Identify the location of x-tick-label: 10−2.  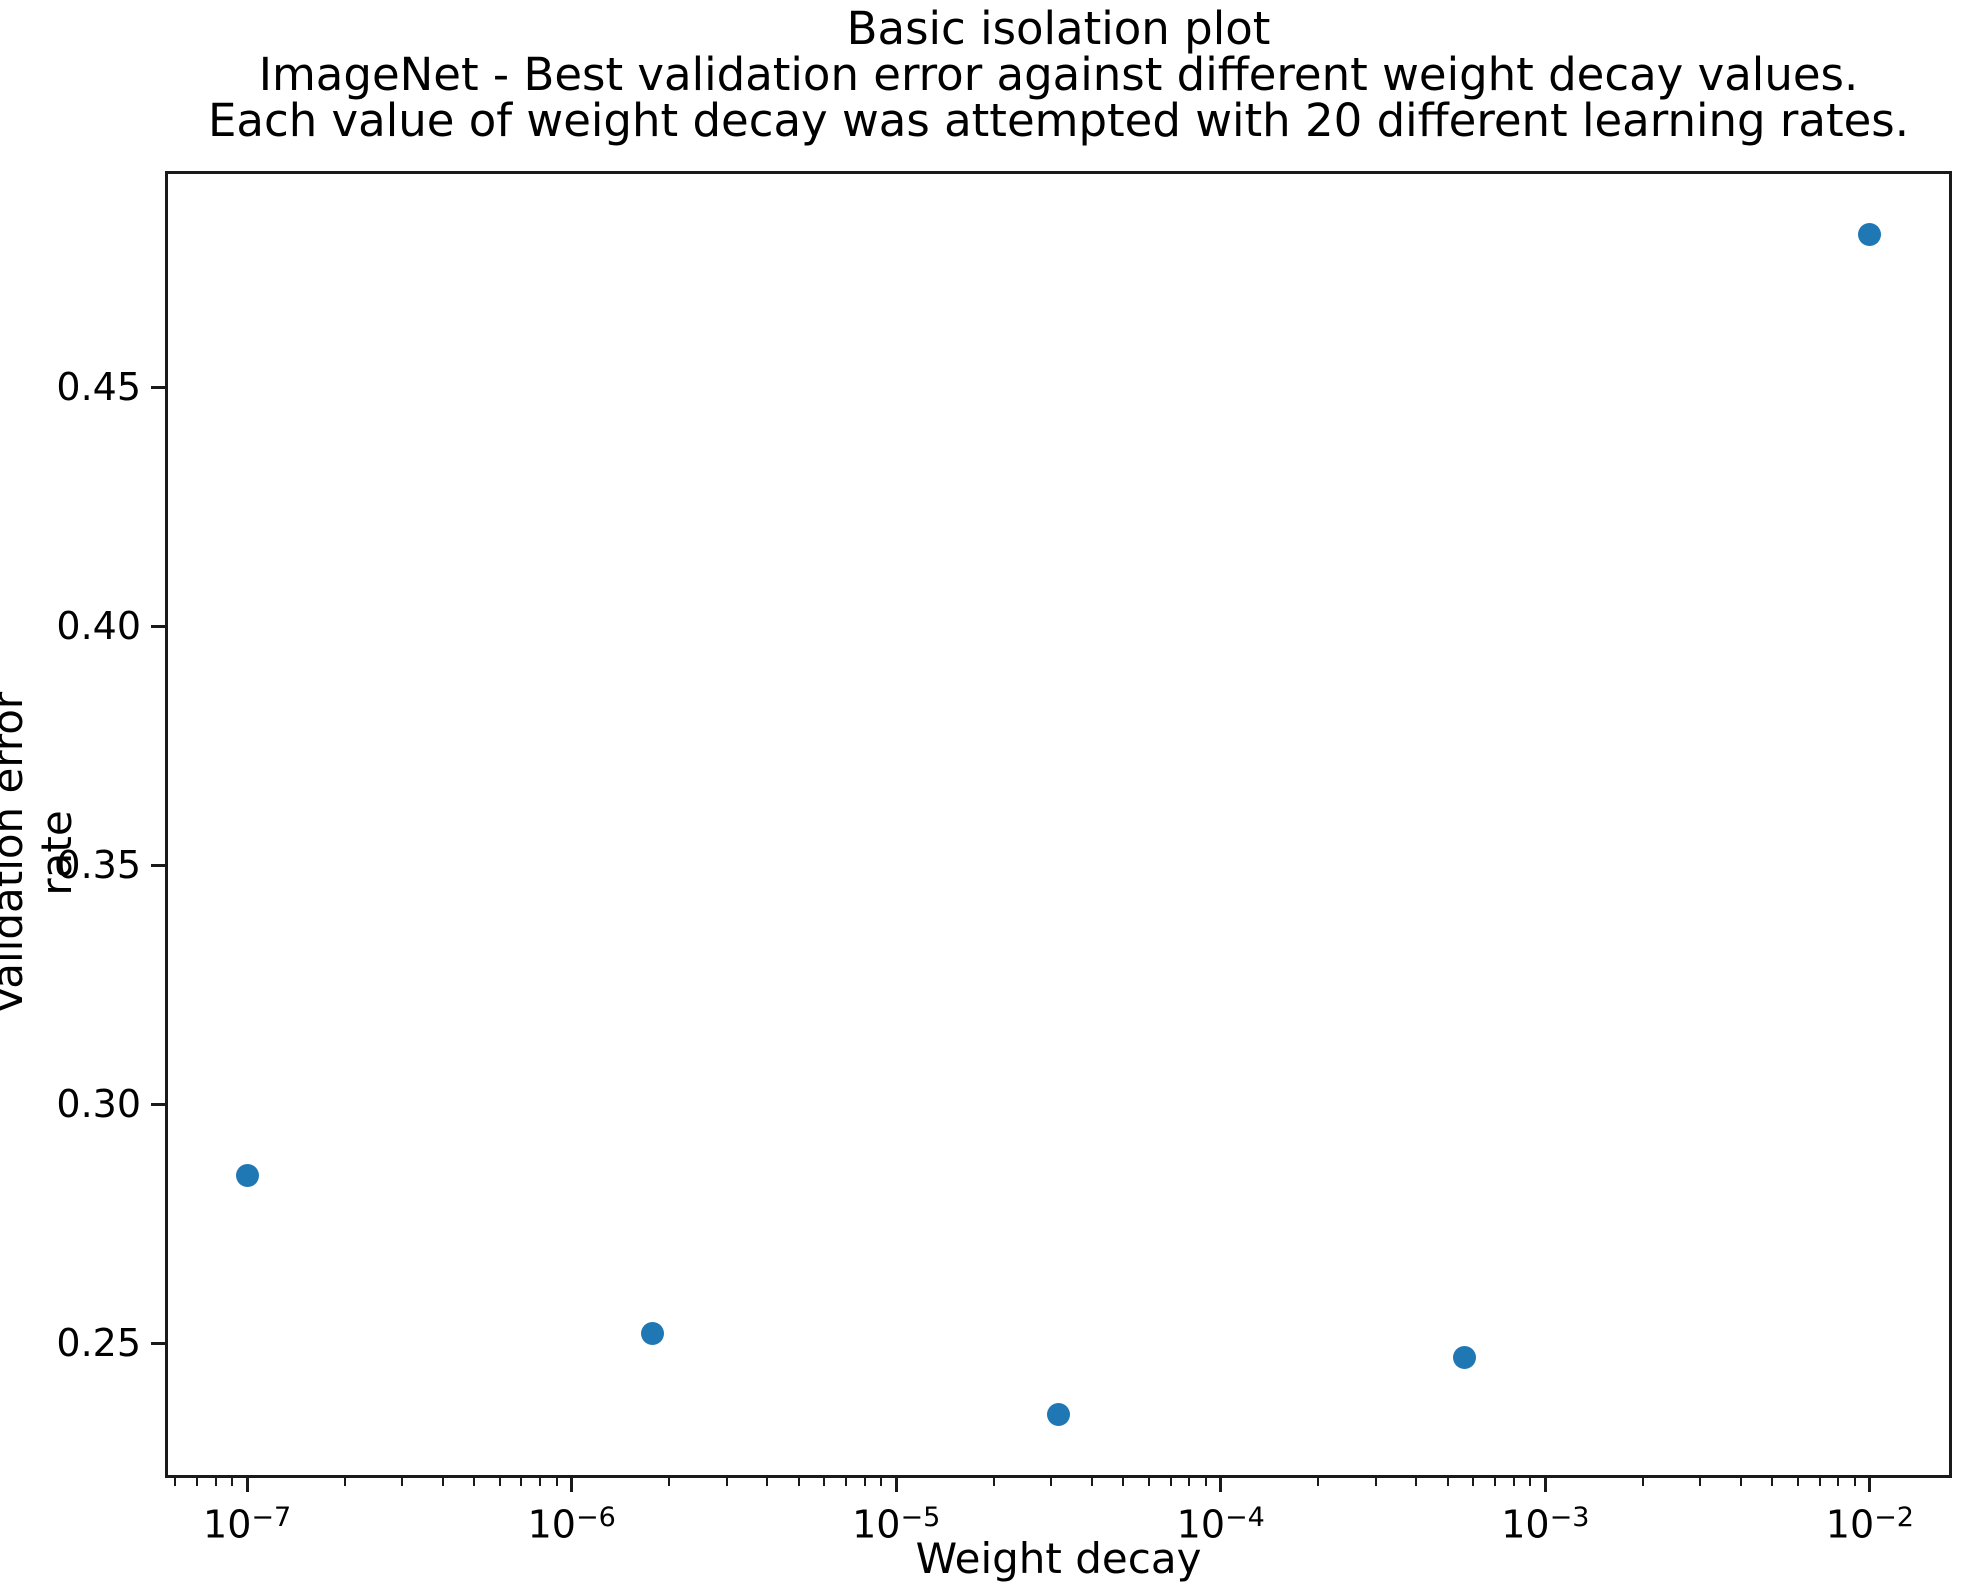
(1869, 1524).